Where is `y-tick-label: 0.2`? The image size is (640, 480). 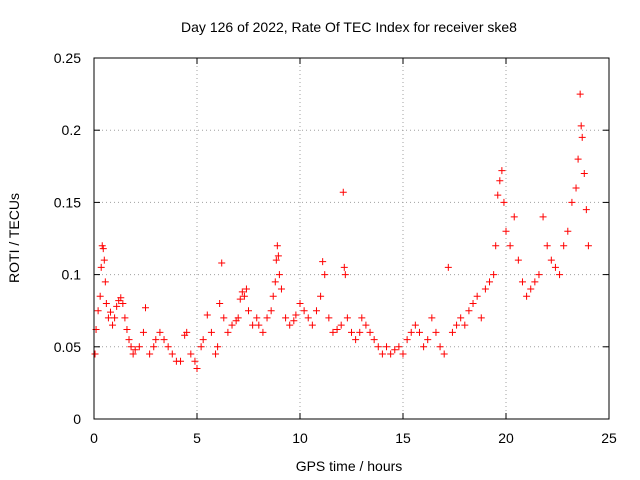 y-tick-label: 0.2 is located at coordinates (72, 130).